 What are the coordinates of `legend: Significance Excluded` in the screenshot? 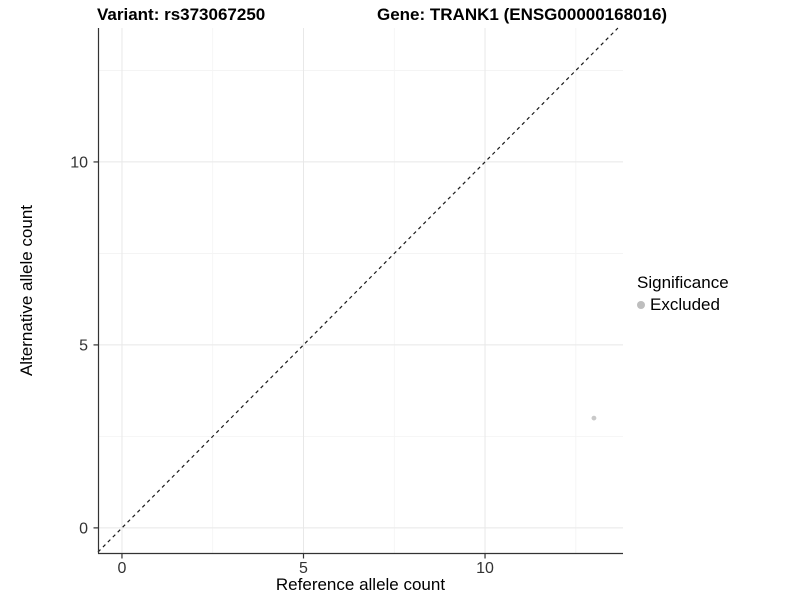 It's located at (683, 294).